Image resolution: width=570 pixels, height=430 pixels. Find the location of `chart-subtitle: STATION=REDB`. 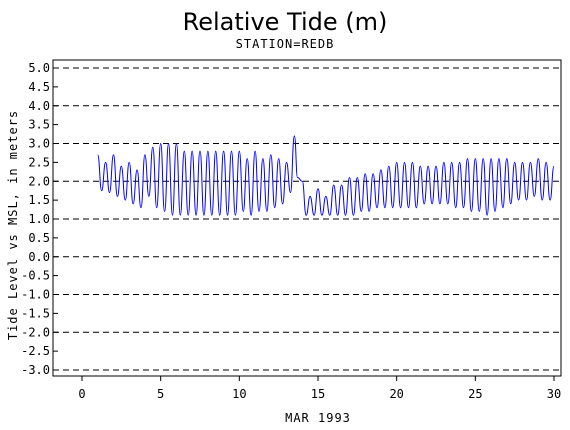

chart-subtitle: STATION=REDB is located at coordinates (285, 44).